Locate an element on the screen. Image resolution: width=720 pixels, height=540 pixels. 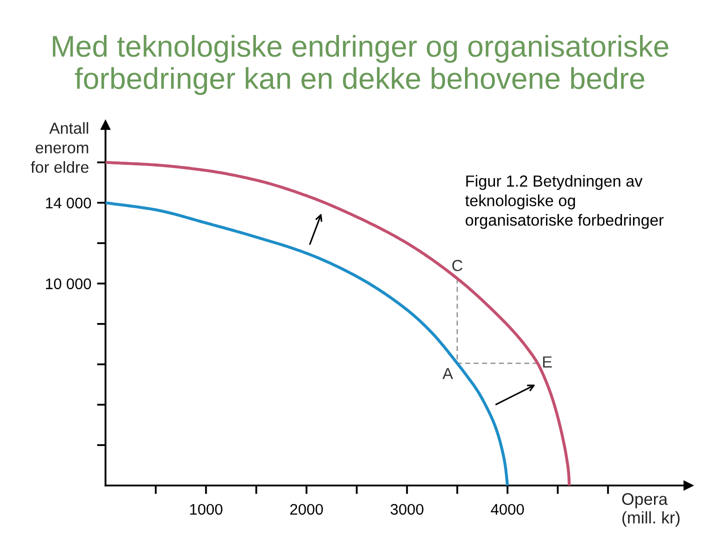
chart-title: Med teknologiske endringer og organisatoriske forbedringer kan en dekke behovene bedre is located at coordinates (360, 65).